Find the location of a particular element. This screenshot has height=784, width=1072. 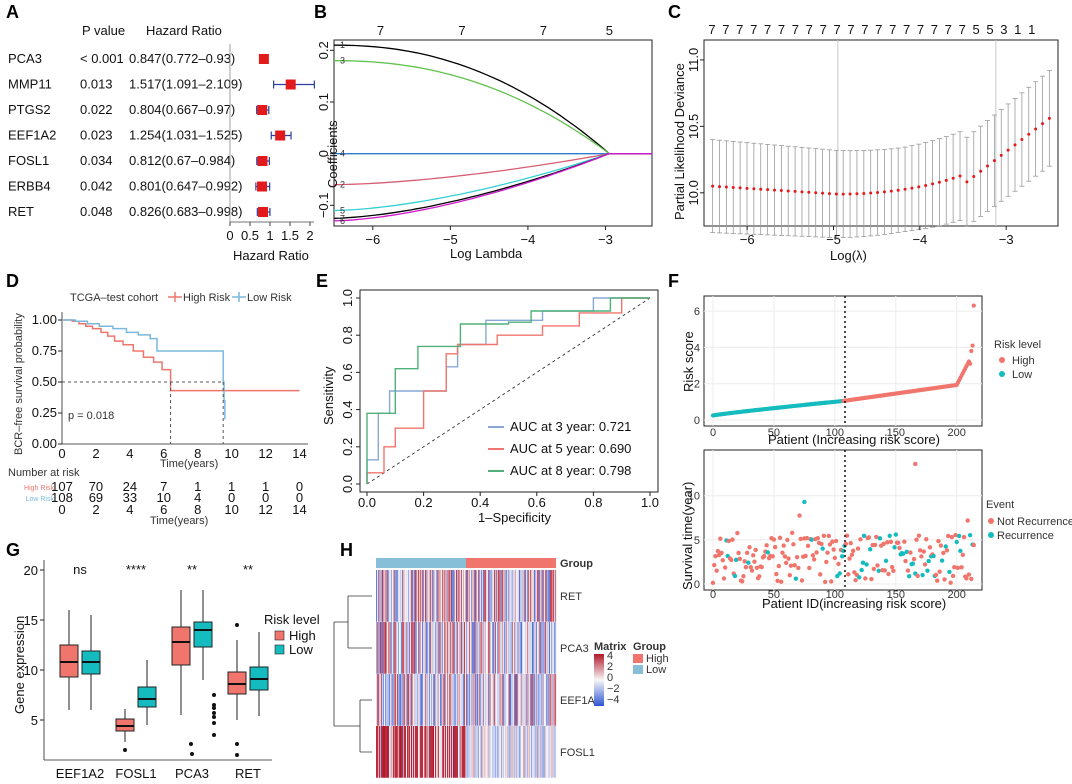

box-outlier is located at coordinates (237, 755).